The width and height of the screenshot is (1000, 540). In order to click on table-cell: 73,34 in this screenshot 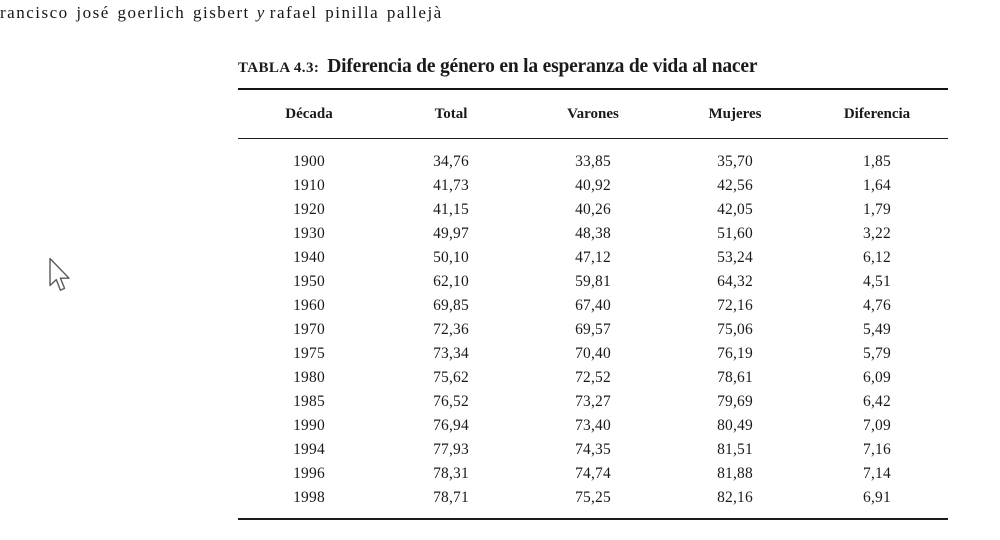, I will do `click(451, 353)`.